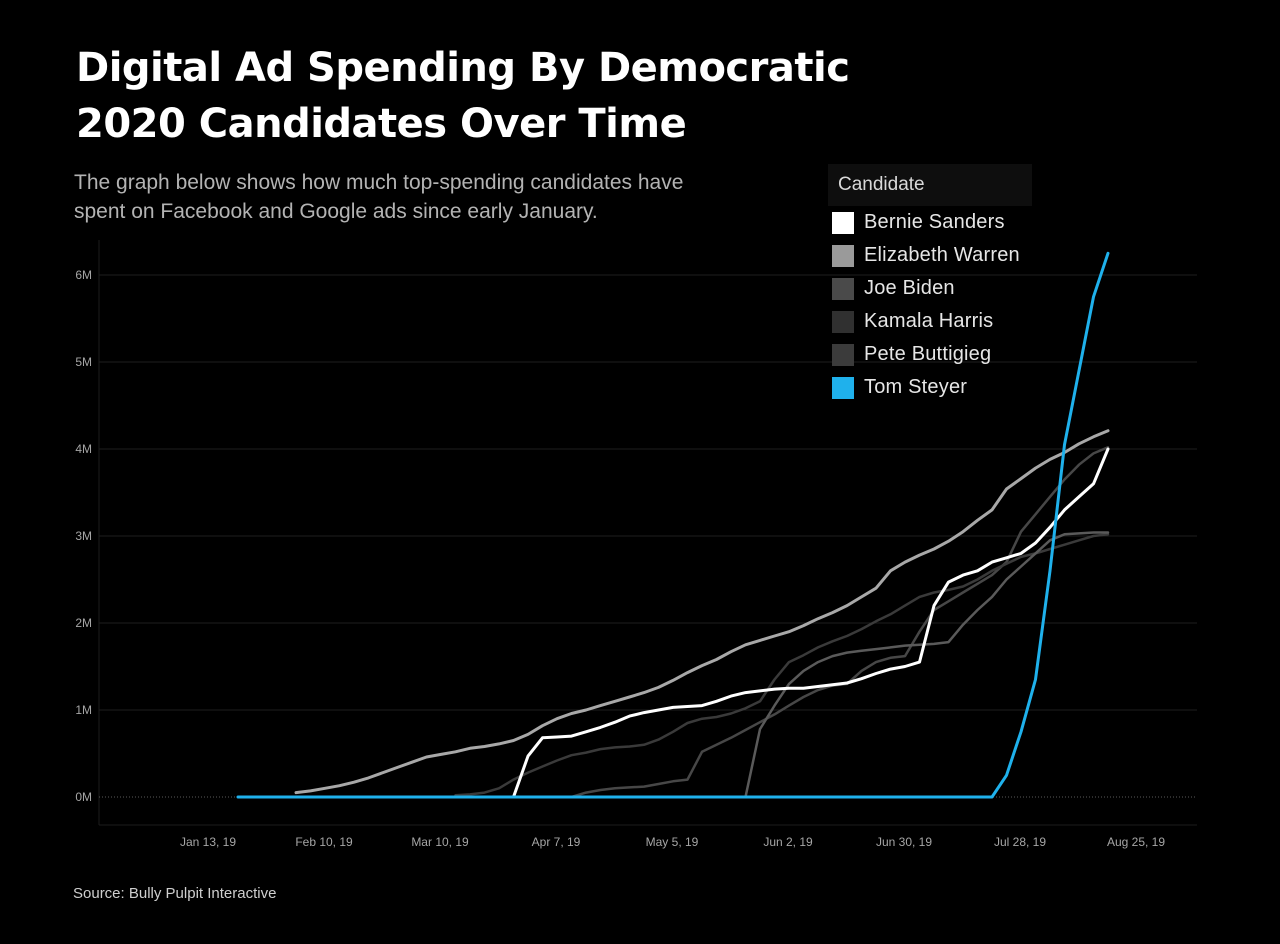  Describe the element at coordinates (83, 623) in the screenshot. I see `y-tick-label: 2M` at that location.